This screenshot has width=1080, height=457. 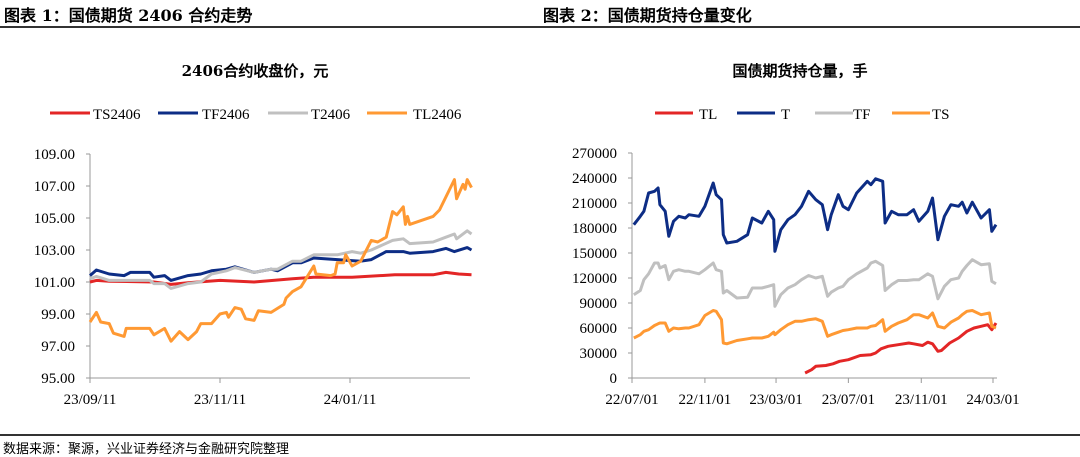 What do you see at coordinates (220, 400) in the screenshot?
I see `x-tick-label: 23/11/11` at bounding box center [220, 400].